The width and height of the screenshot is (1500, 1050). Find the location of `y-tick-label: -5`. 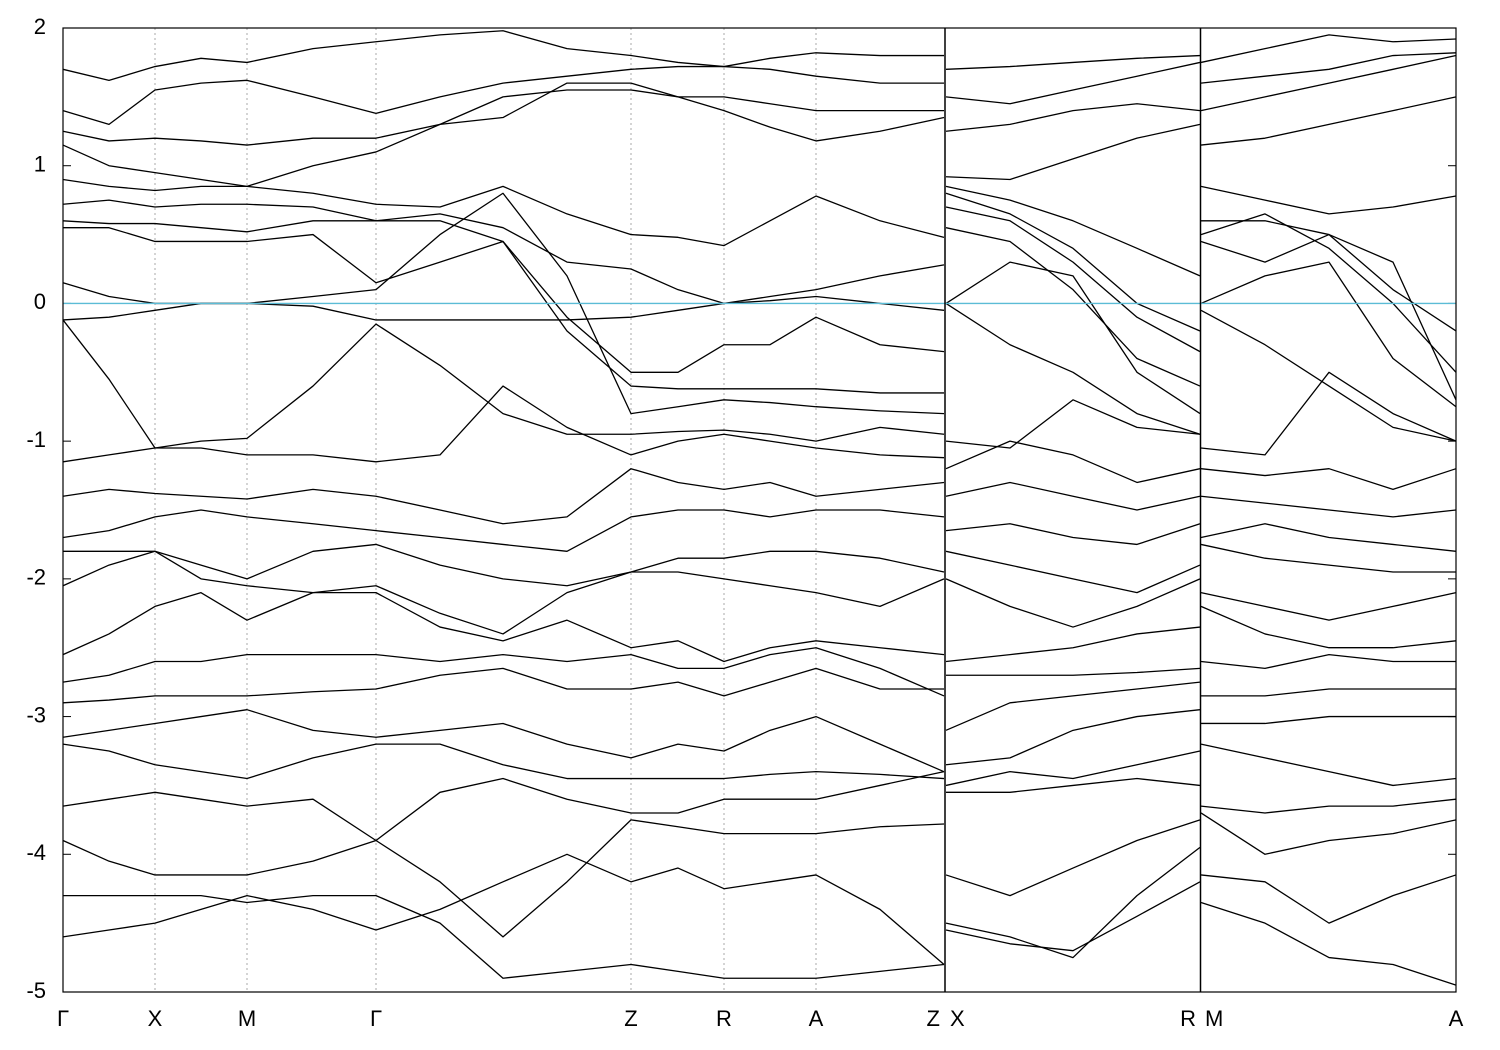

y-tick-label: -5 is located at coordinates (36, 990).